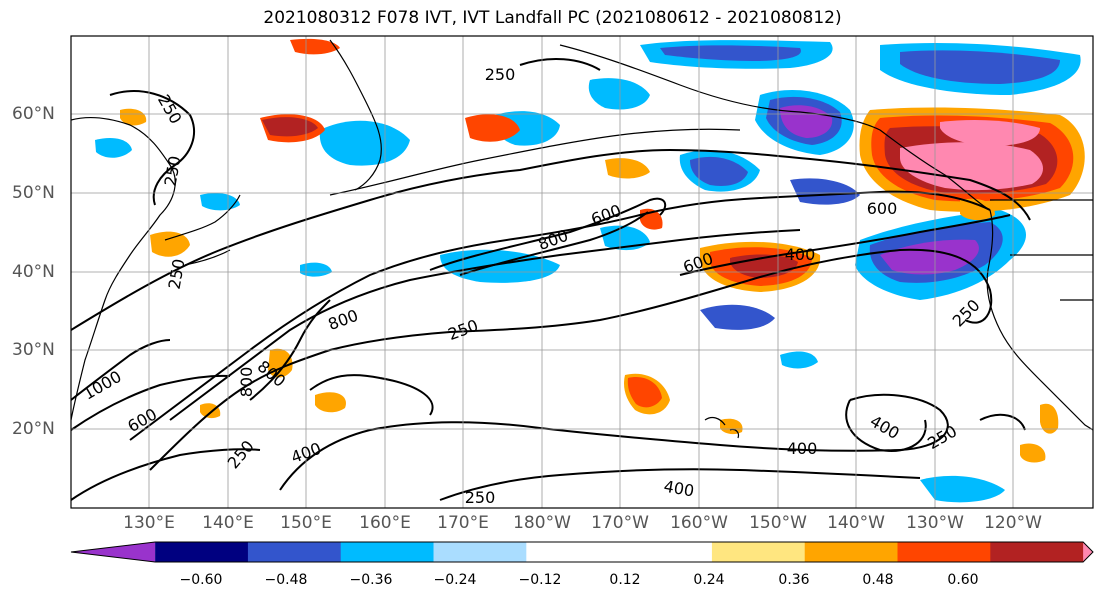 The image size is (1105, 601). I want to click on colorbar-tick-label: 0.48, so click(878, 580).